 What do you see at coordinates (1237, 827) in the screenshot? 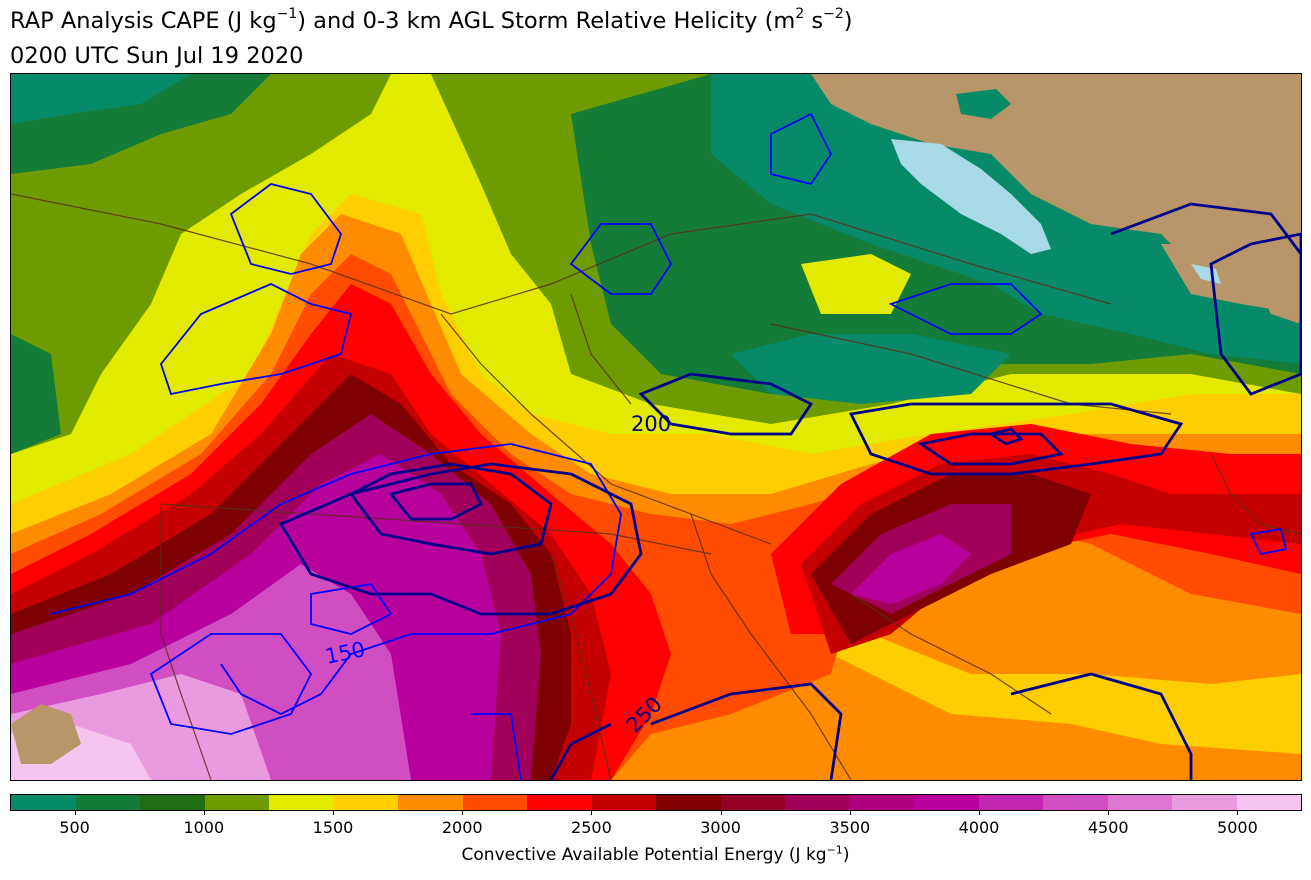
I see `colorbar-tick-label: 5000` at bounding box center [1237, 827].